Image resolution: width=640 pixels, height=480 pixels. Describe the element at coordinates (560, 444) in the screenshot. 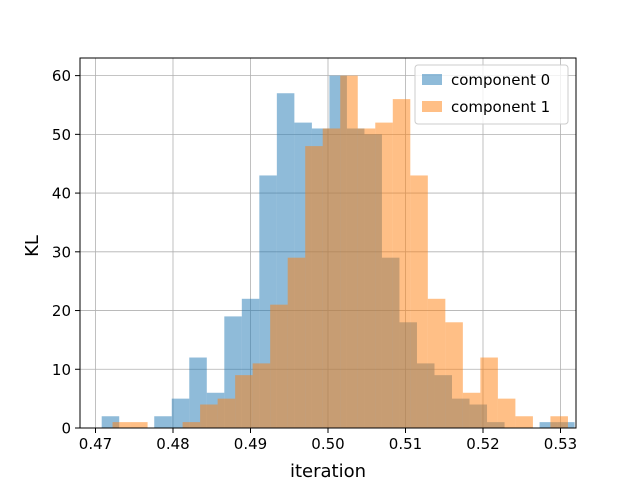

I see `x-tick-label: 0.53` at that location.